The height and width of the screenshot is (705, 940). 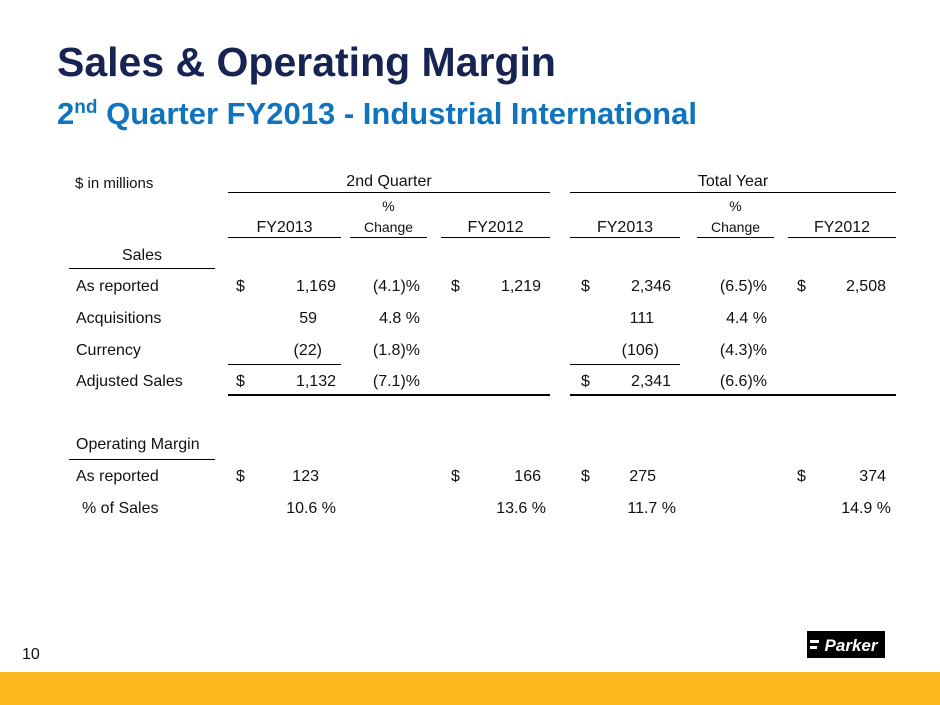 What do you see at coordinates (872, 476) in the screenshot?
I see `y-fy2012-value: 374` at bounding box center [872, 476].